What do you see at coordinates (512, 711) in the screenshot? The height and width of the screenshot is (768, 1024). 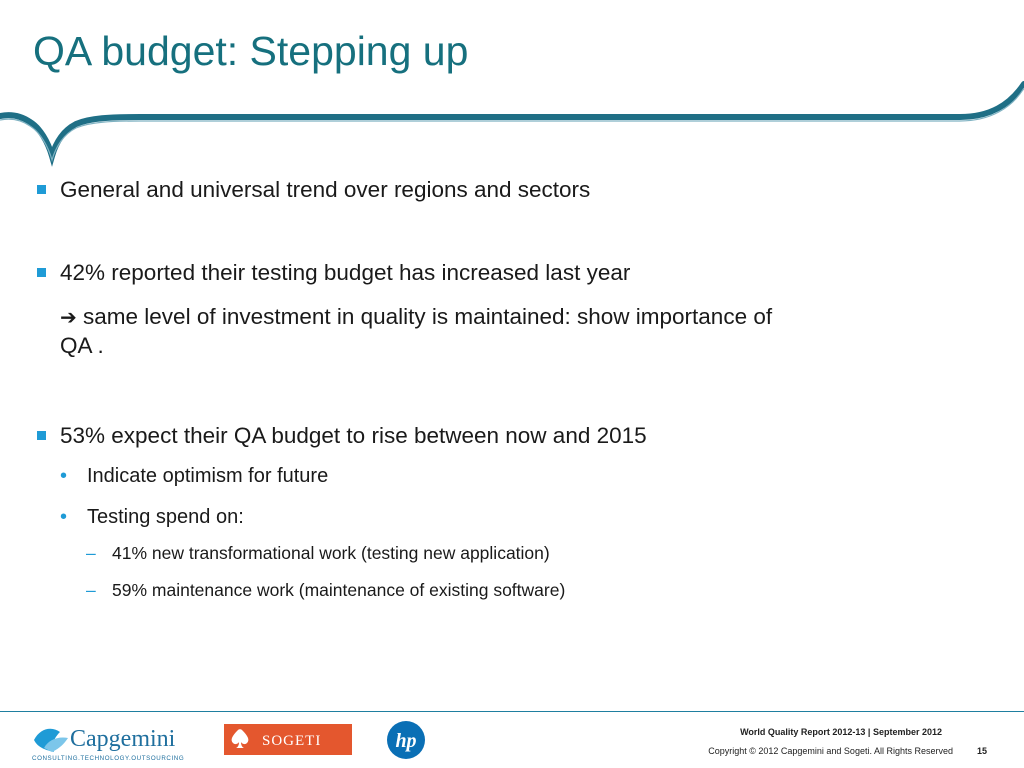 I see `footer-divider` at bounding box center [512, 711].